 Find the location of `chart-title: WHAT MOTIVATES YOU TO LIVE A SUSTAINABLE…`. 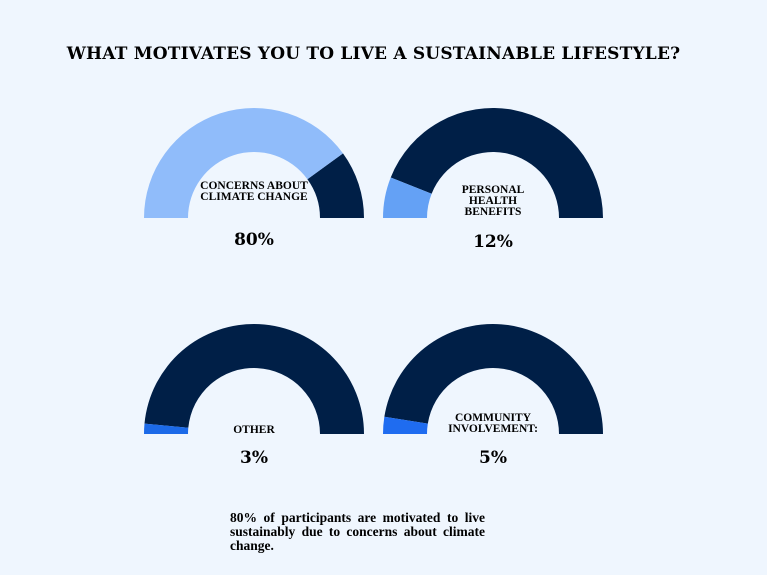

chart-title: WHAT MOTIVATES YOU TO LIVE A SUSTAINABLE… is located at coordinates (373, 54).